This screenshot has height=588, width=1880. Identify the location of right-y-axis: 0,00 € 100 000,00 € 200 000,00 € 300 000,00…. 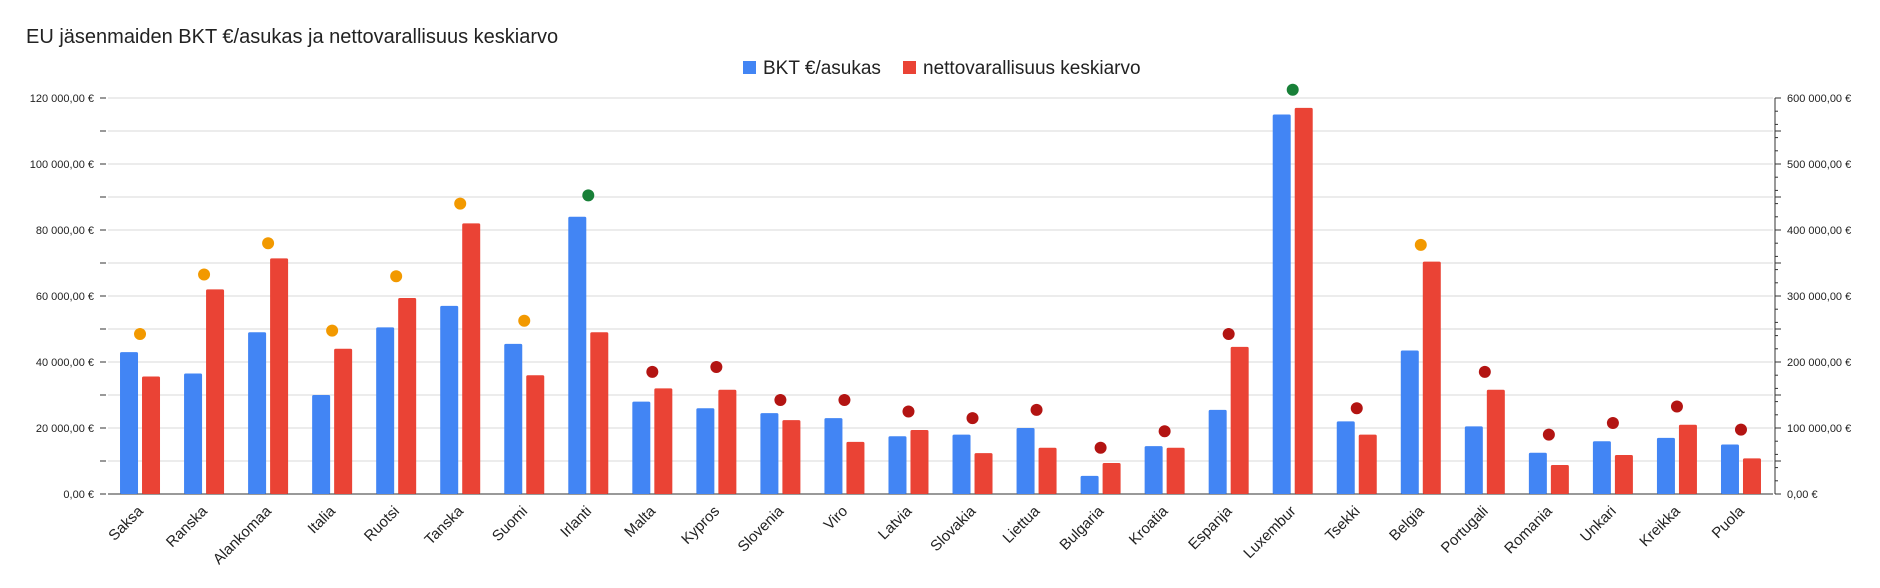
(1812, 297).